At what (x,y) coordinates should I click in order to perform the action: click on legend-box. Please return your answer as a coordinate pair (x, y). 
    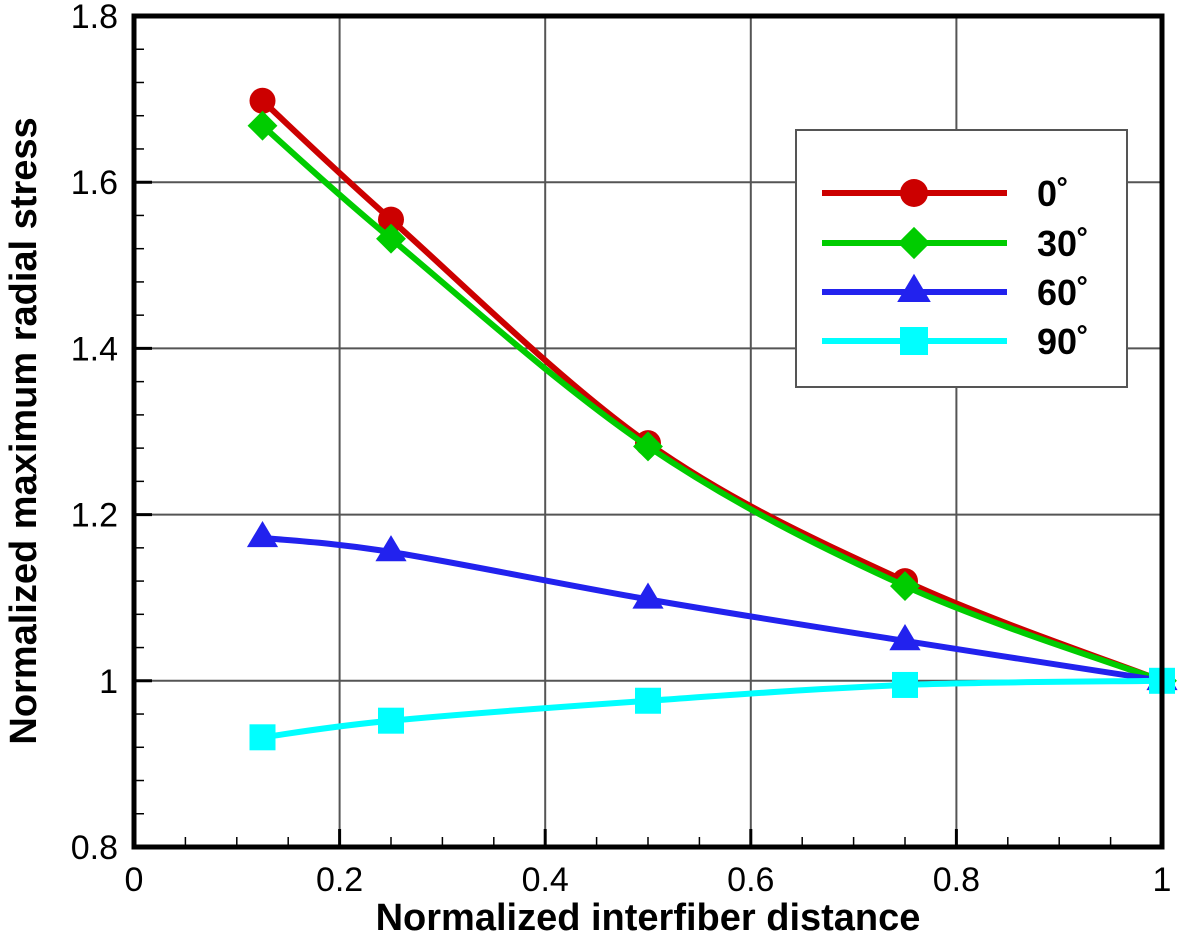
    Looking at the image, I should click on (961, 258).